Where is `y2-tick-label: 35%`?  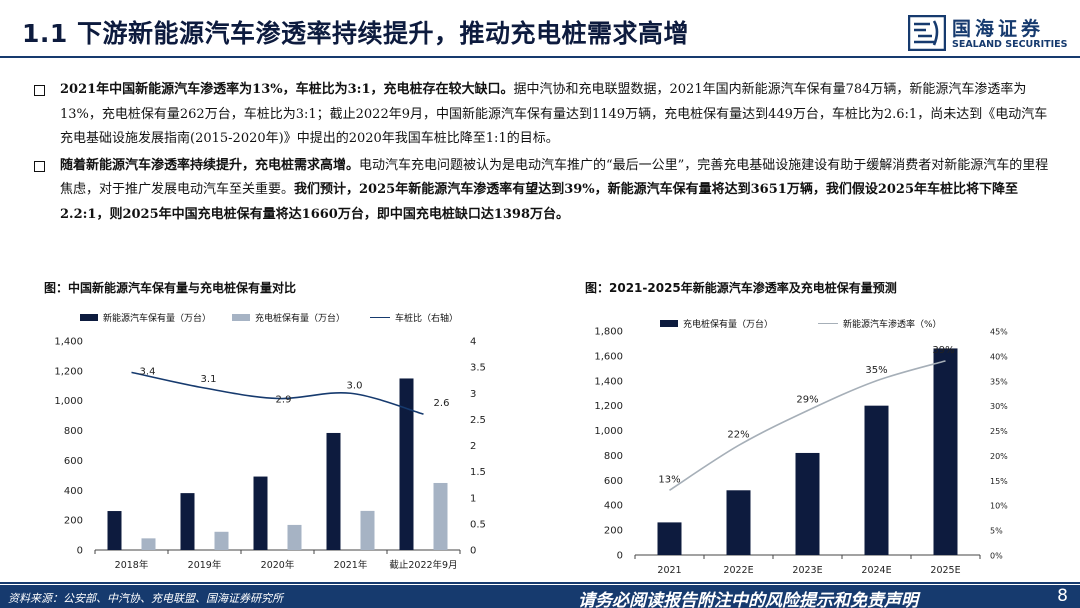
y2-tick-label: 35% is located at coordinates (999, 381).